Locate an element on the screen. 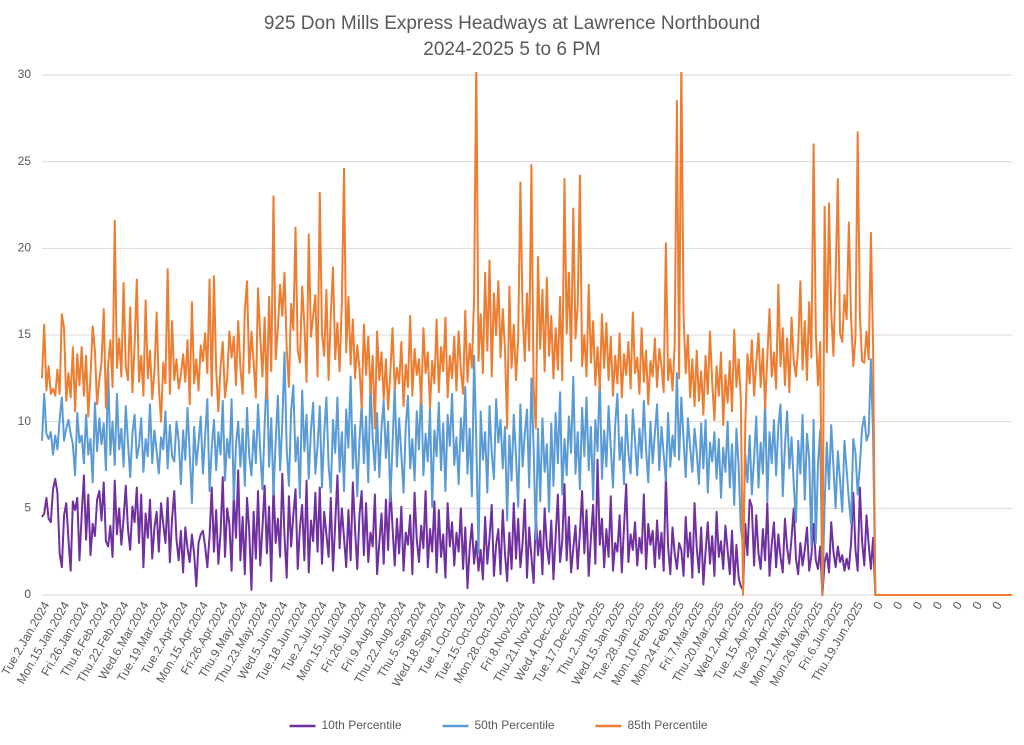 The image size is (1024, 745). y-tick-label: 5 is located at coordinates (27, 508).